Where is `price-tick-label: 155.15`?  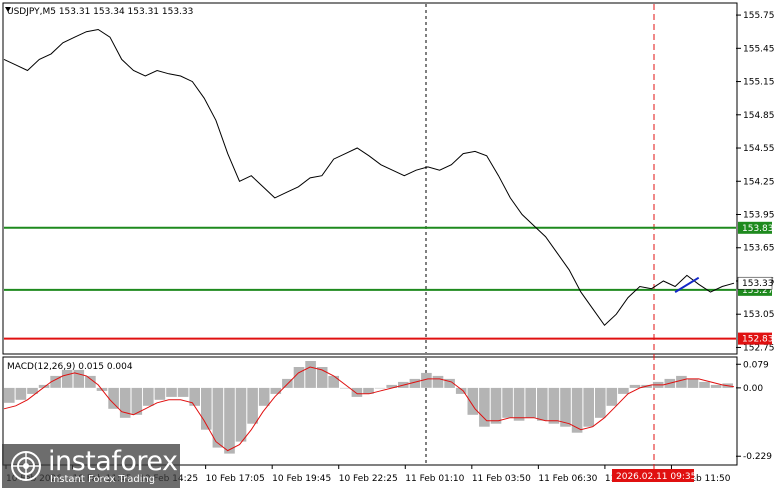 price-tick-label: 155.15 is located at coordinates (759, 83).